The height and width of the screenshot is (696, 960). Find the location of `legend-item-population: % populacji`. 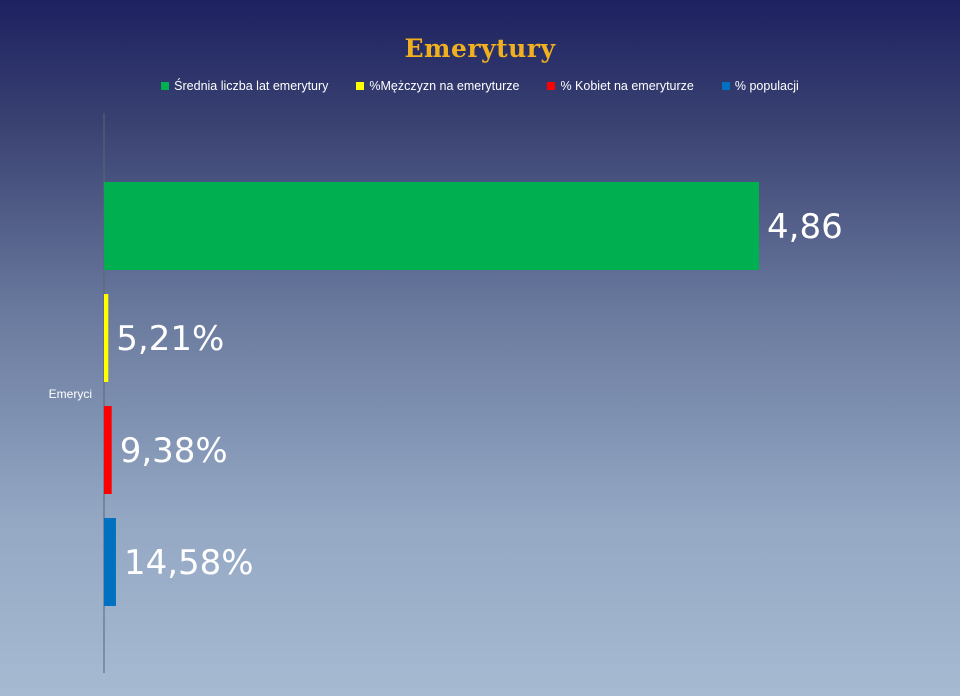

legend-item-population: % populacji is located at coordinates (760, 86).